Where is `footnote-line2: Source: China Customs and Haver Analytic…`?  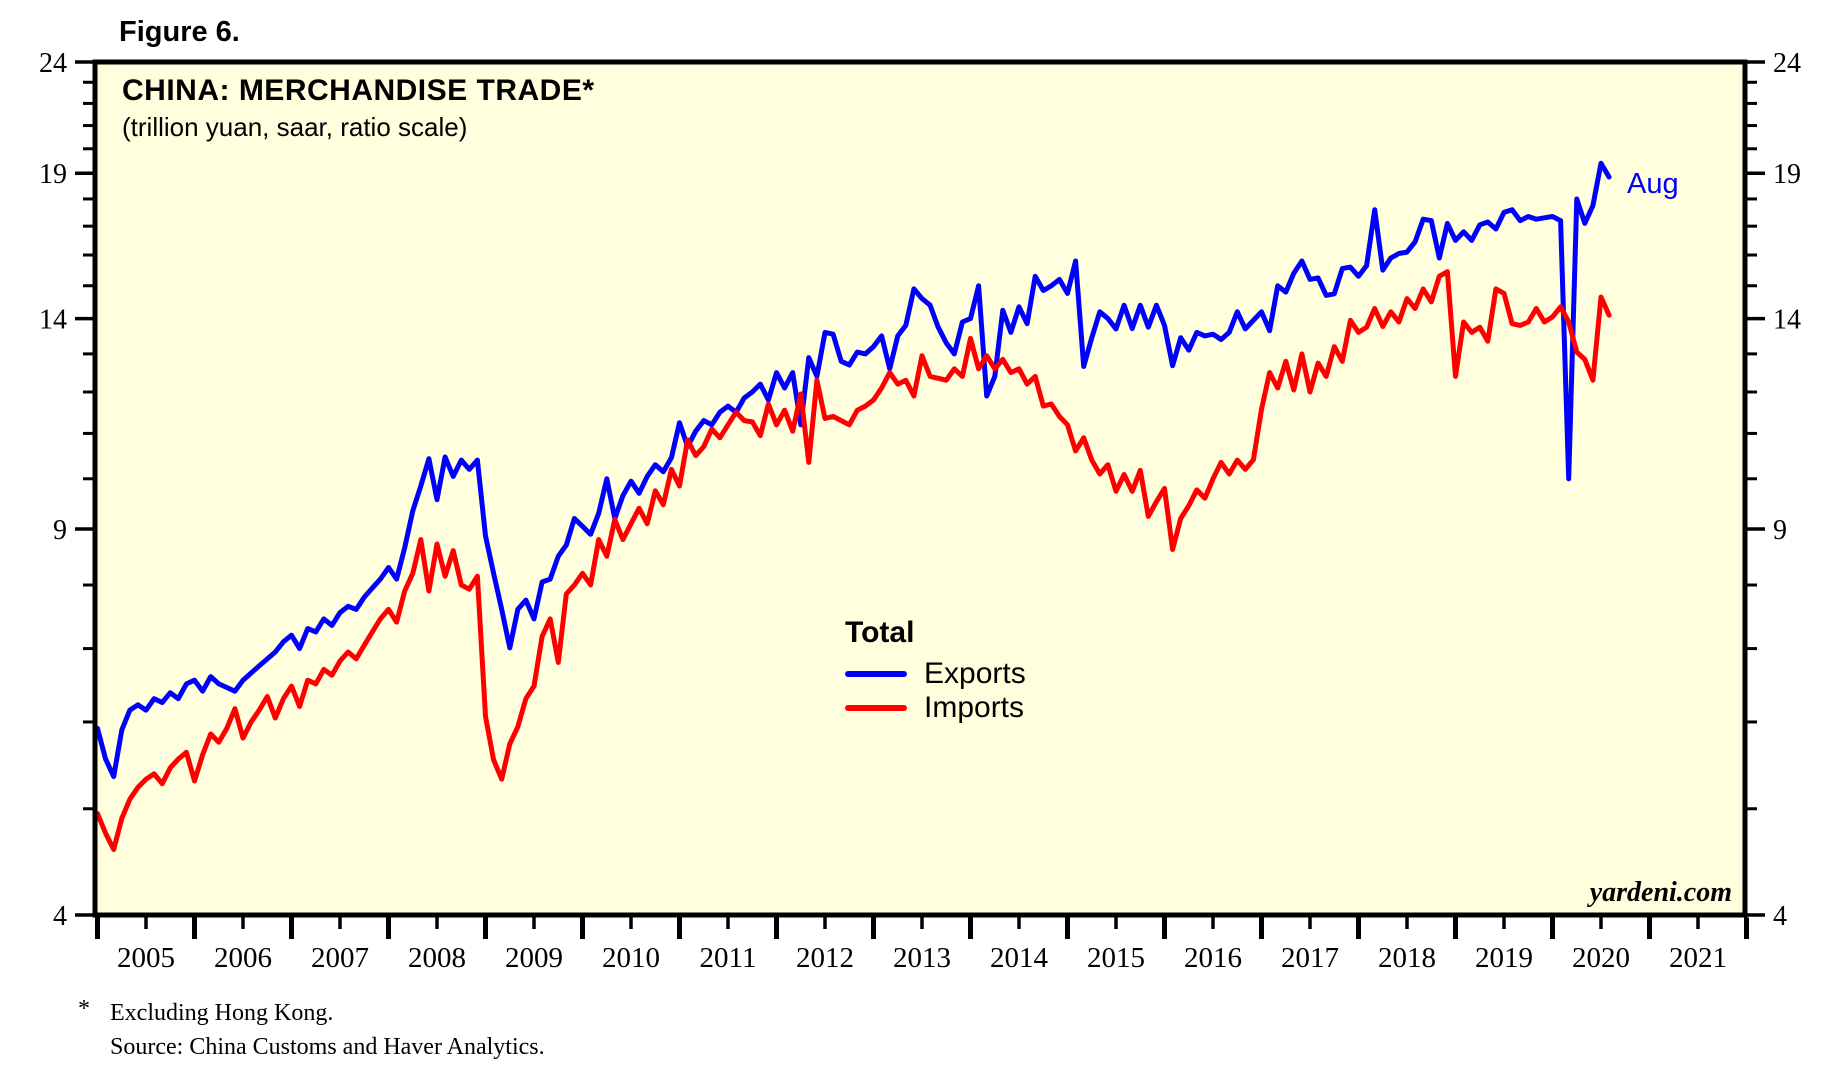
footnote-line2: Source: China Customs and Haver Analytic… is located at coordinates (327, 1047).